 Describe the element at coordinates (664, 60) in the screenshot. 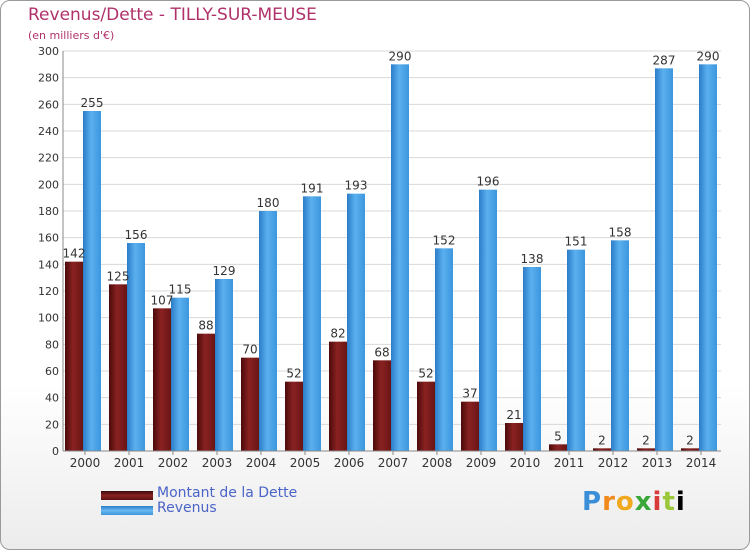

I see `data-label-revenus: 287` at that location.